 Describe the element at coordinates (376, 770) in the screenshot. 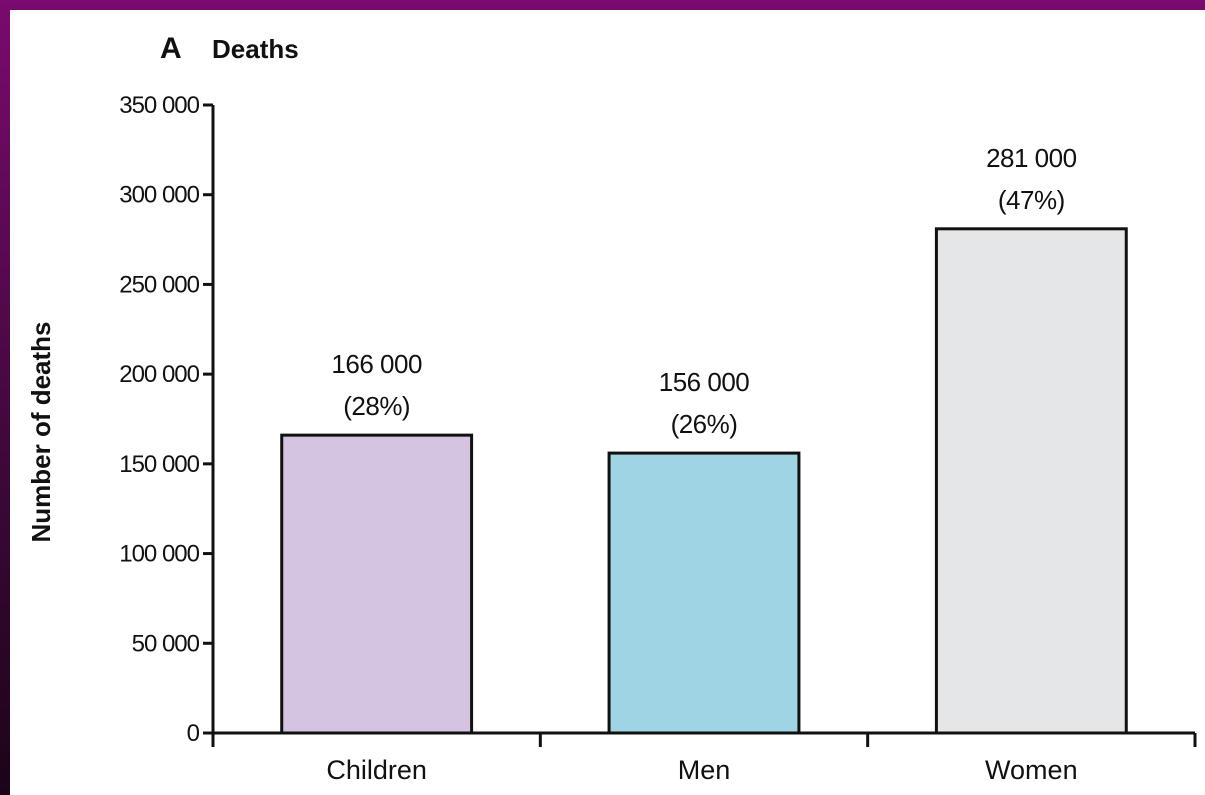

I see `category-label: Children` at that location.